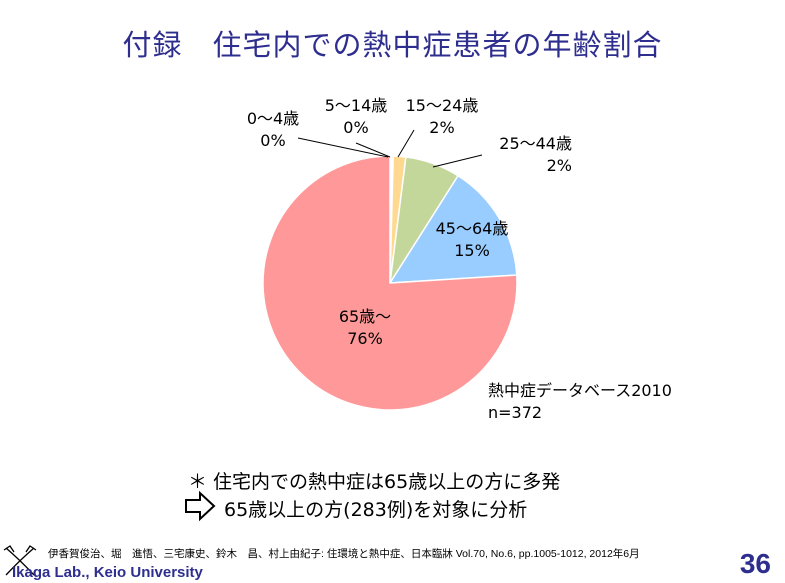 This screenshot has height=583, width=785. I want to click on note-line-1: ＊ 住宅内での熱中症は65歳以上の方に多発, so click(374, 482).